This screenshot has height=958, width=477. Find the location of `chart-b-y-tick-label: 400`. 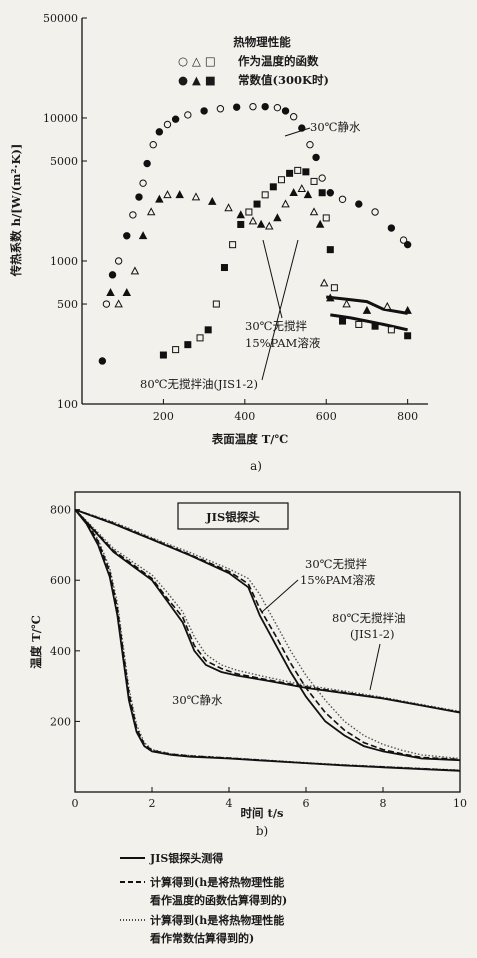

chart-b-y-tick-label: 400 is located at coordinates (60, 651).